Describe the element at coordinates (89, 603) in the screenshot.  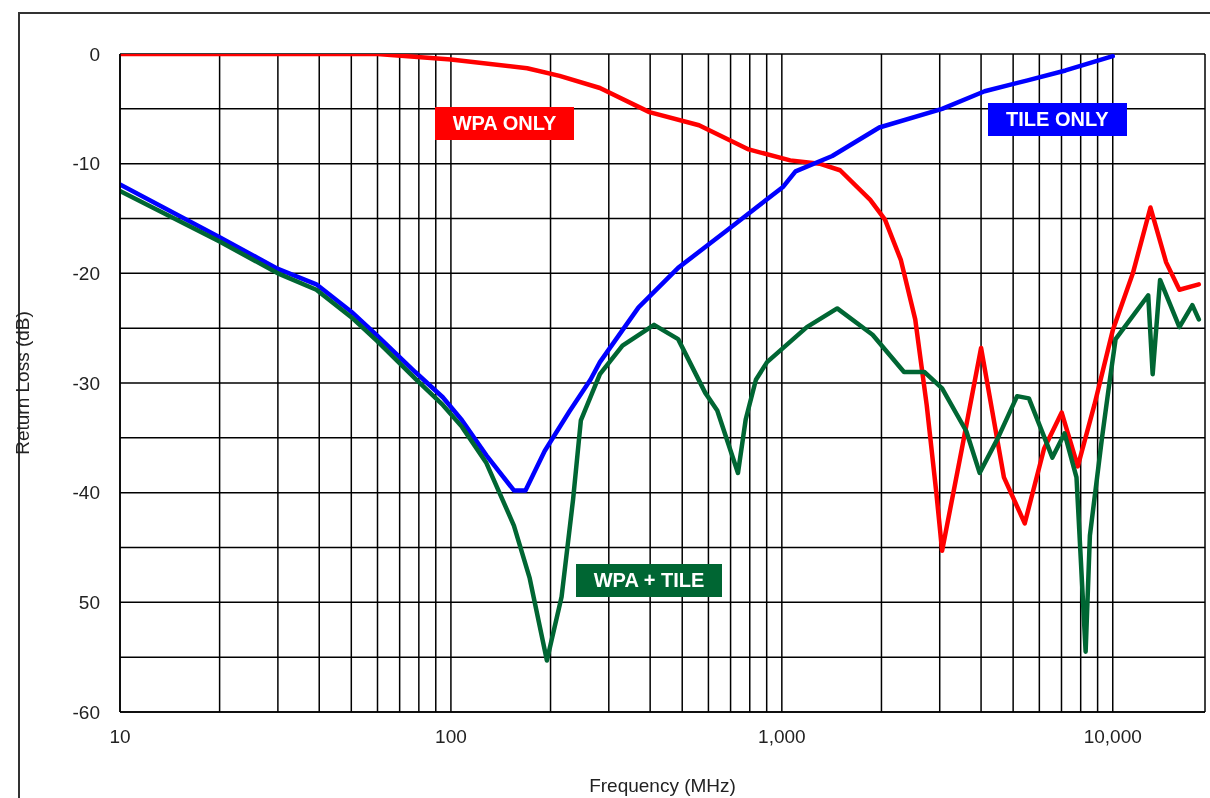
I see `y-tick-label: 50` at that location.